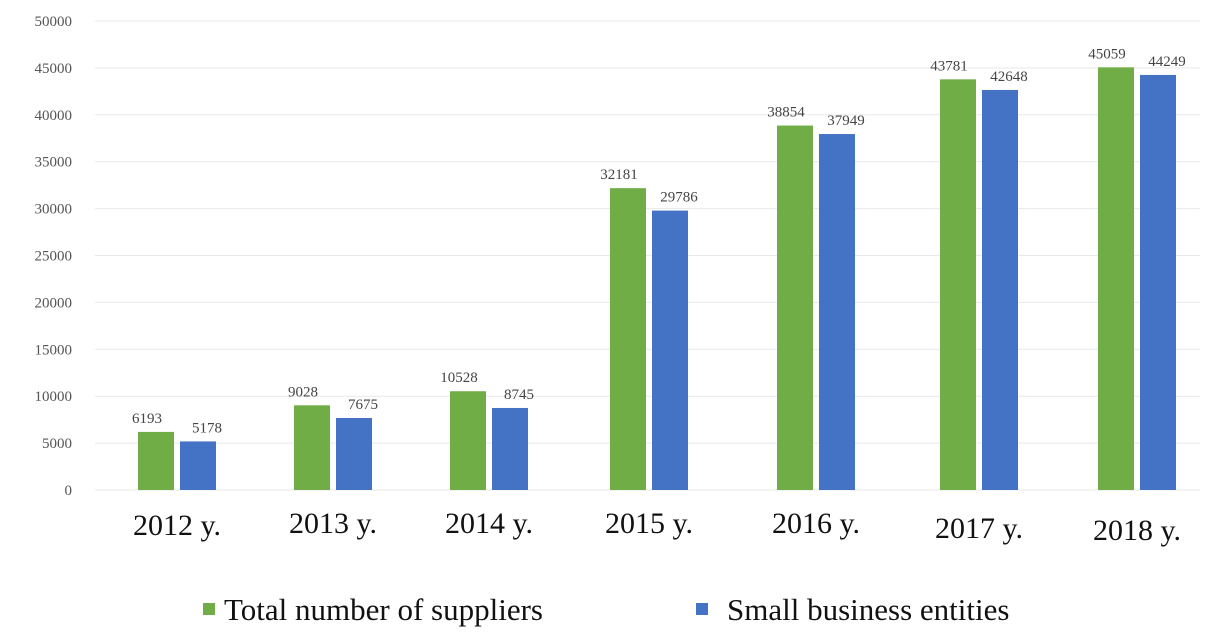  Describe the element at coordinates (147, 419) in the screenshot. I see `data-label-total-suppliers-0: 6193` at that location.